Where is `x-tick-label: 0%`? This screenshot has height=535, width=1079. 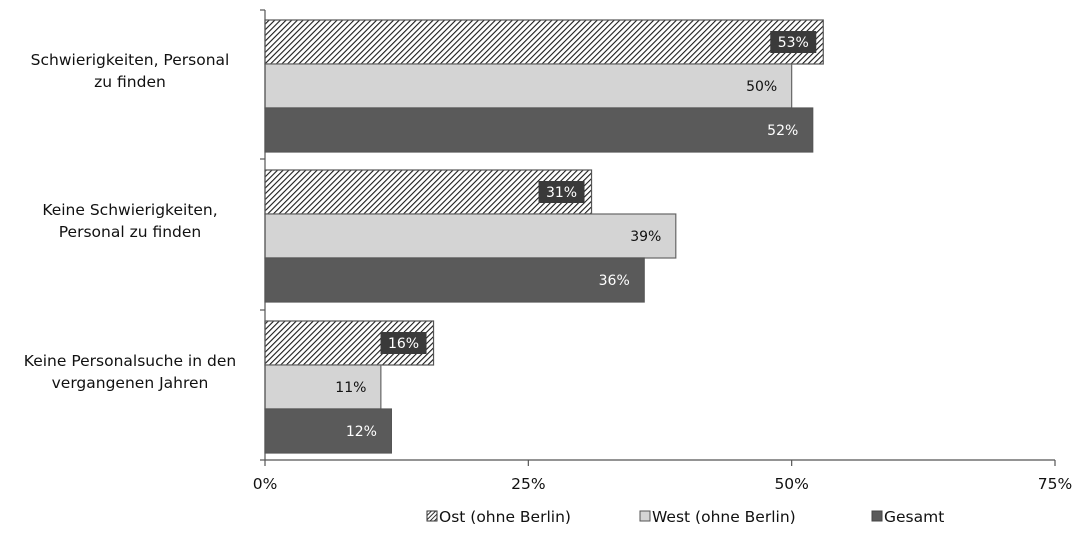
x-tick-label: 0% is located at coordinates (265, 484).